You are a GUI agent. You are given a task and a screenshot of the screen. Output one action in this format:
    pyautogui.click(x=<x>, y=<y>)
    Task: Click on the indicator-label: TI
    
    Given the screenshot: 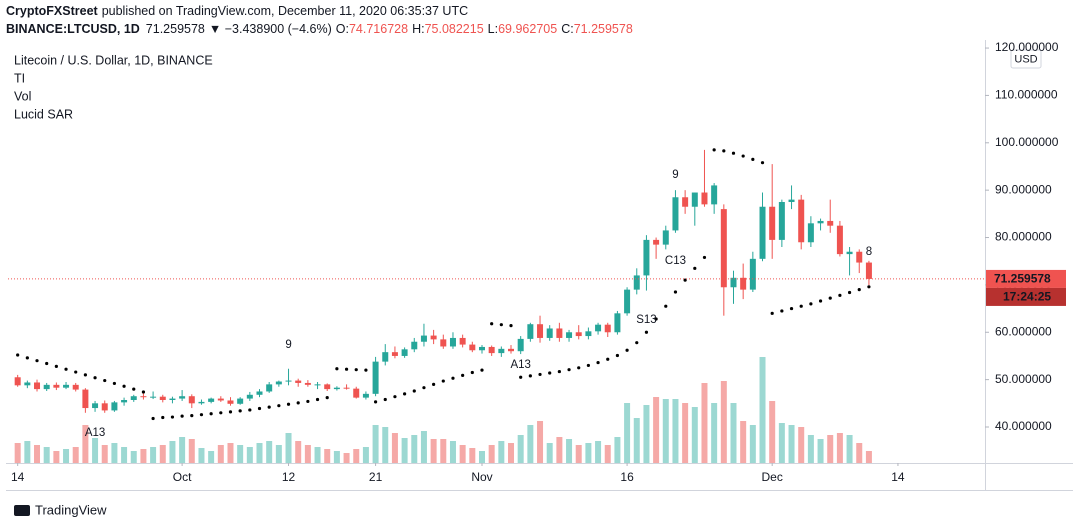 What is the action you would take?
    pyautogui.click(x=19, y=78)
    